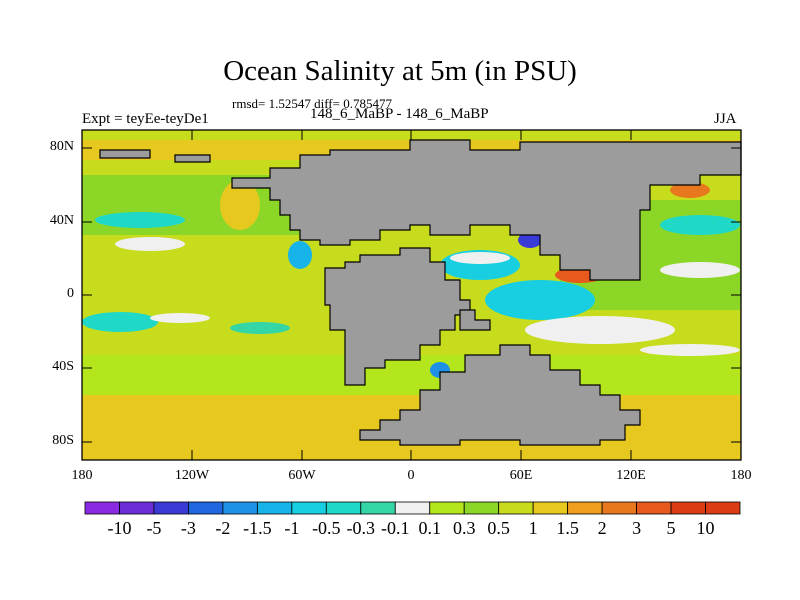 This screenshot has width=800, height=600. What do you see at coordinates (361, 528) in the screenshot?
I see `colorbar-tick-label: -0.3` at bounding box center [361, 528].